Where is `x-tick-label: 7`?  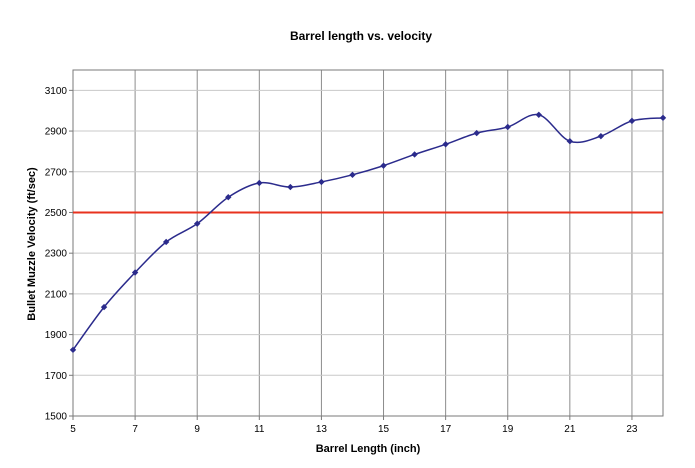
x-tick-label: 7 is located at coordinates (135, 429).